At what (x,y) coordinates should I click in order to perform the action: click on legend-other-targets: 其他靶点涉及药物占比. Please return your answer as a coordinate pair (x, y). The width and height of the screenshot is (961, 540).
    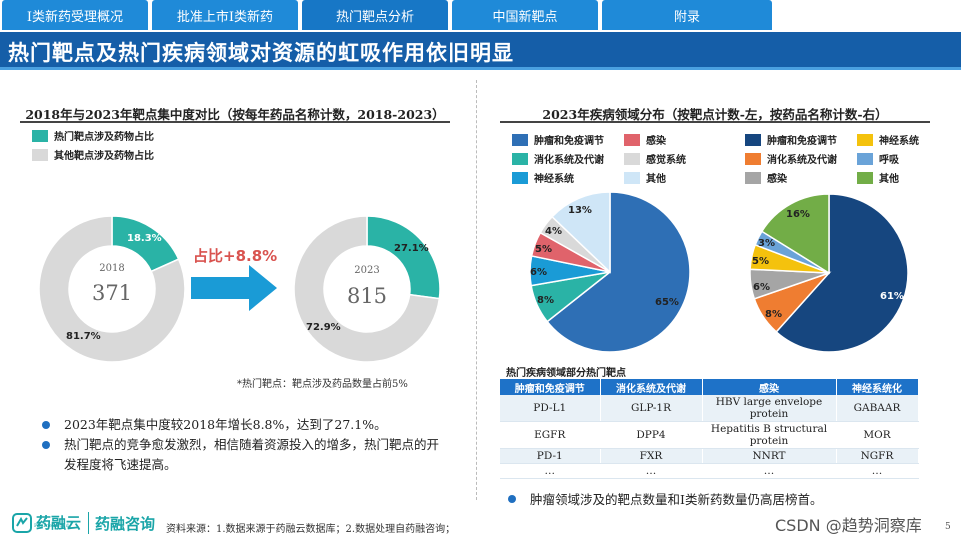
    Looking at the image, I should click on (93, 154).